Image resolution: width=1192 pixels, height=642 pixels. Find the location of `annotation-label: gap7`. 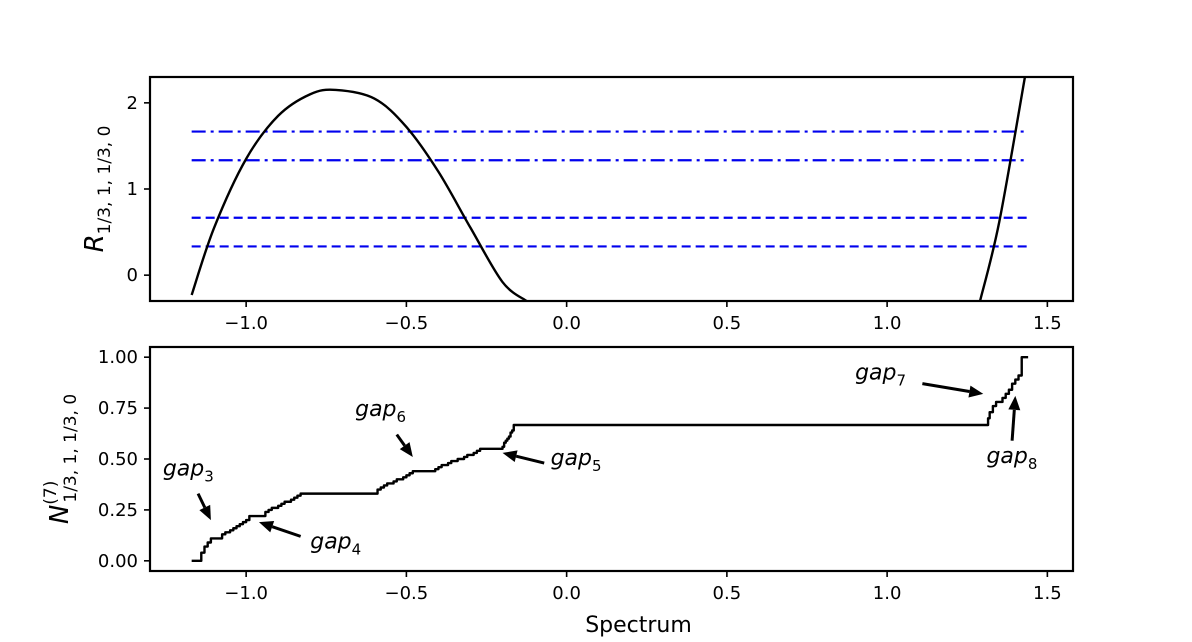

annotation-label: gap7 is located at coordinates (880, 375).